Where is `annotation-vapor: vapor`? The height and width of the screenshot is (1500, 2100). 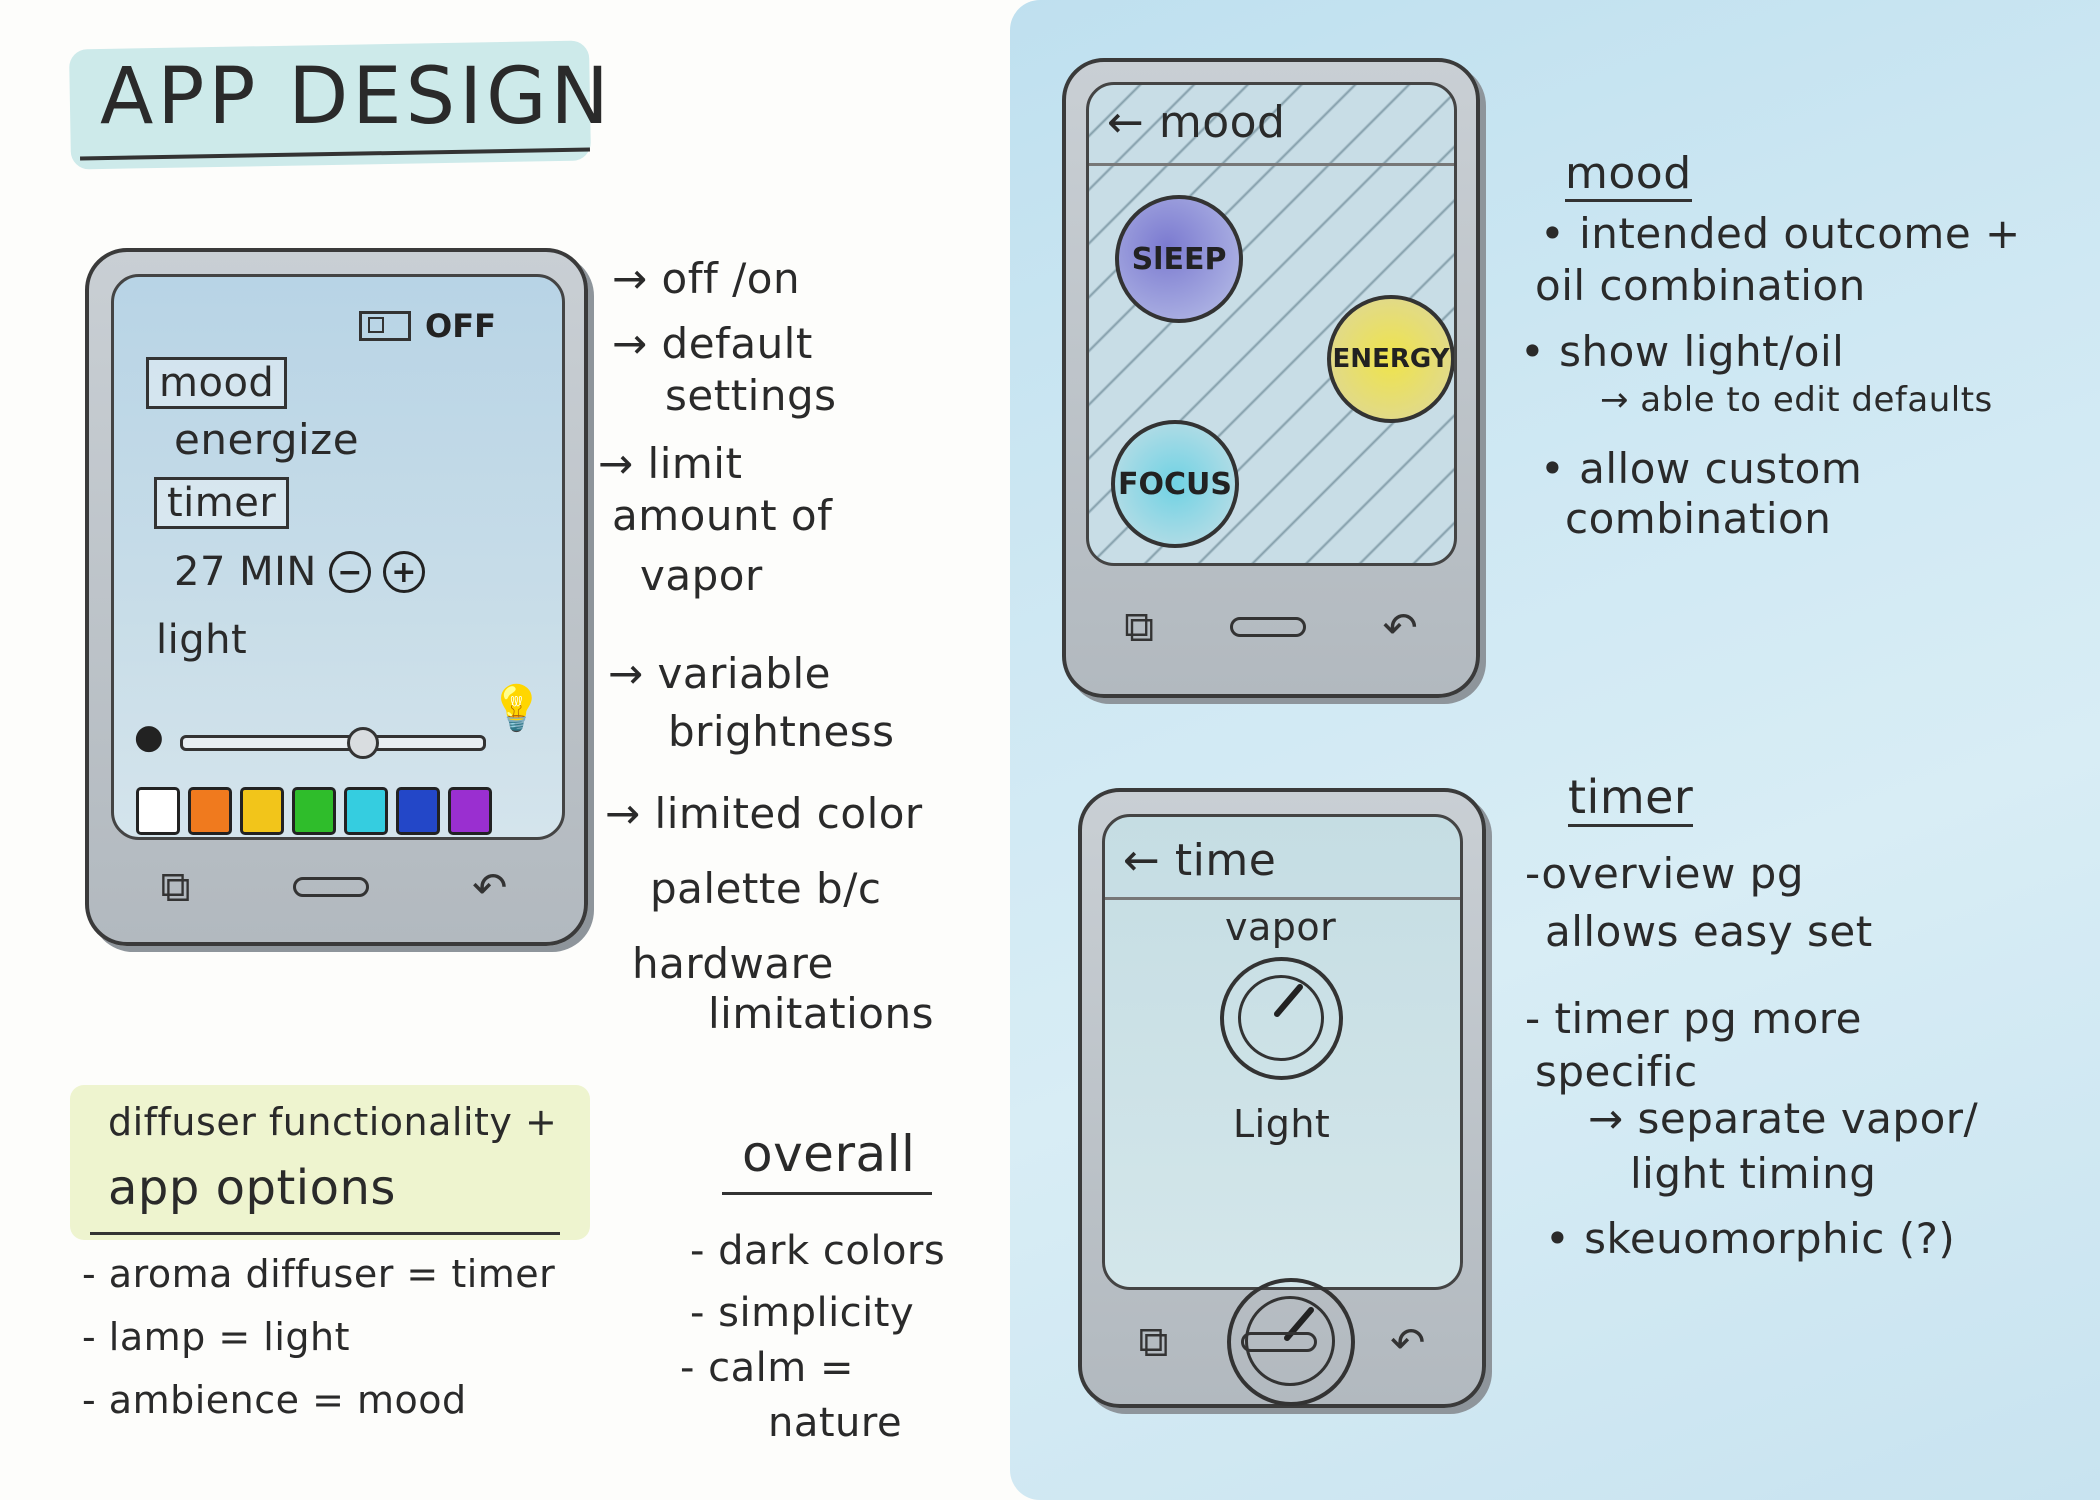
annotation-vapor: vapor is located at coordinates (701, 575).